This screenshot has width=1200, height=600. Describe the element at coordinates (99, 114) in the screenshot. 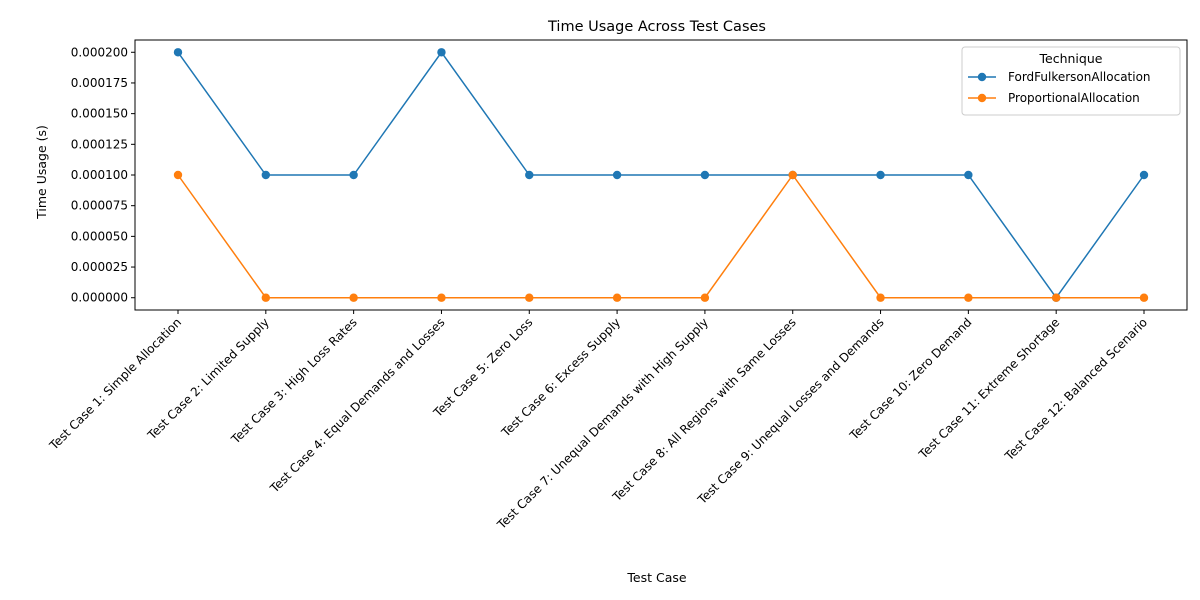

I see `y-tick-label: 0.000150` at that location.